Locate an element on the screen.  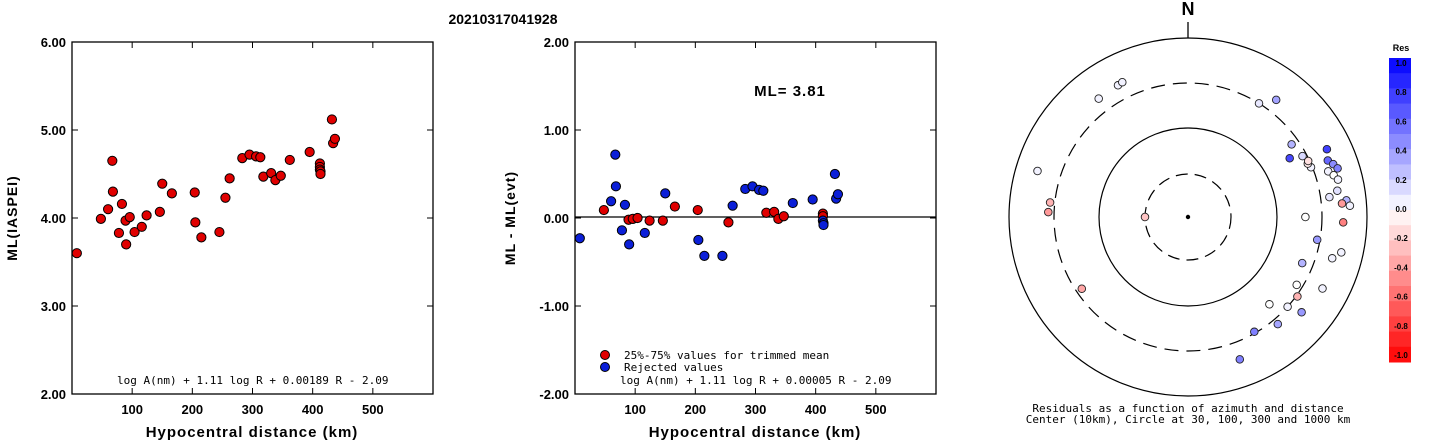
north-label: N is located at coordinates (1188, 9).